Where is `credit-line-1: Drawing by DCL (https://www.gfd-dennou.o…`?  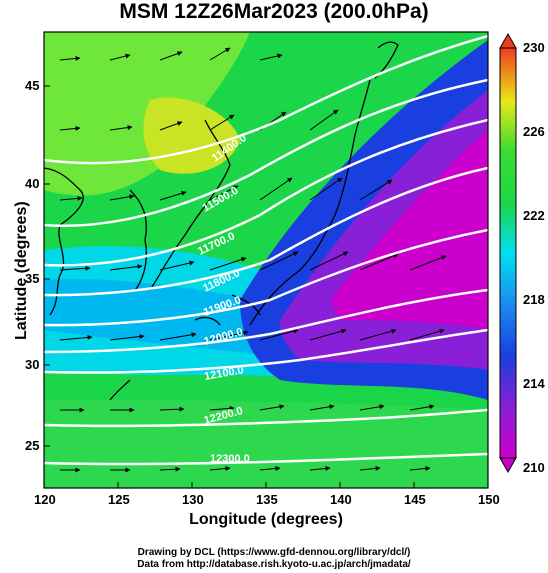
credit-line-1: Drawing by DCL (https://www.gfd-dennou.o… is located at coordinates (274, 552).